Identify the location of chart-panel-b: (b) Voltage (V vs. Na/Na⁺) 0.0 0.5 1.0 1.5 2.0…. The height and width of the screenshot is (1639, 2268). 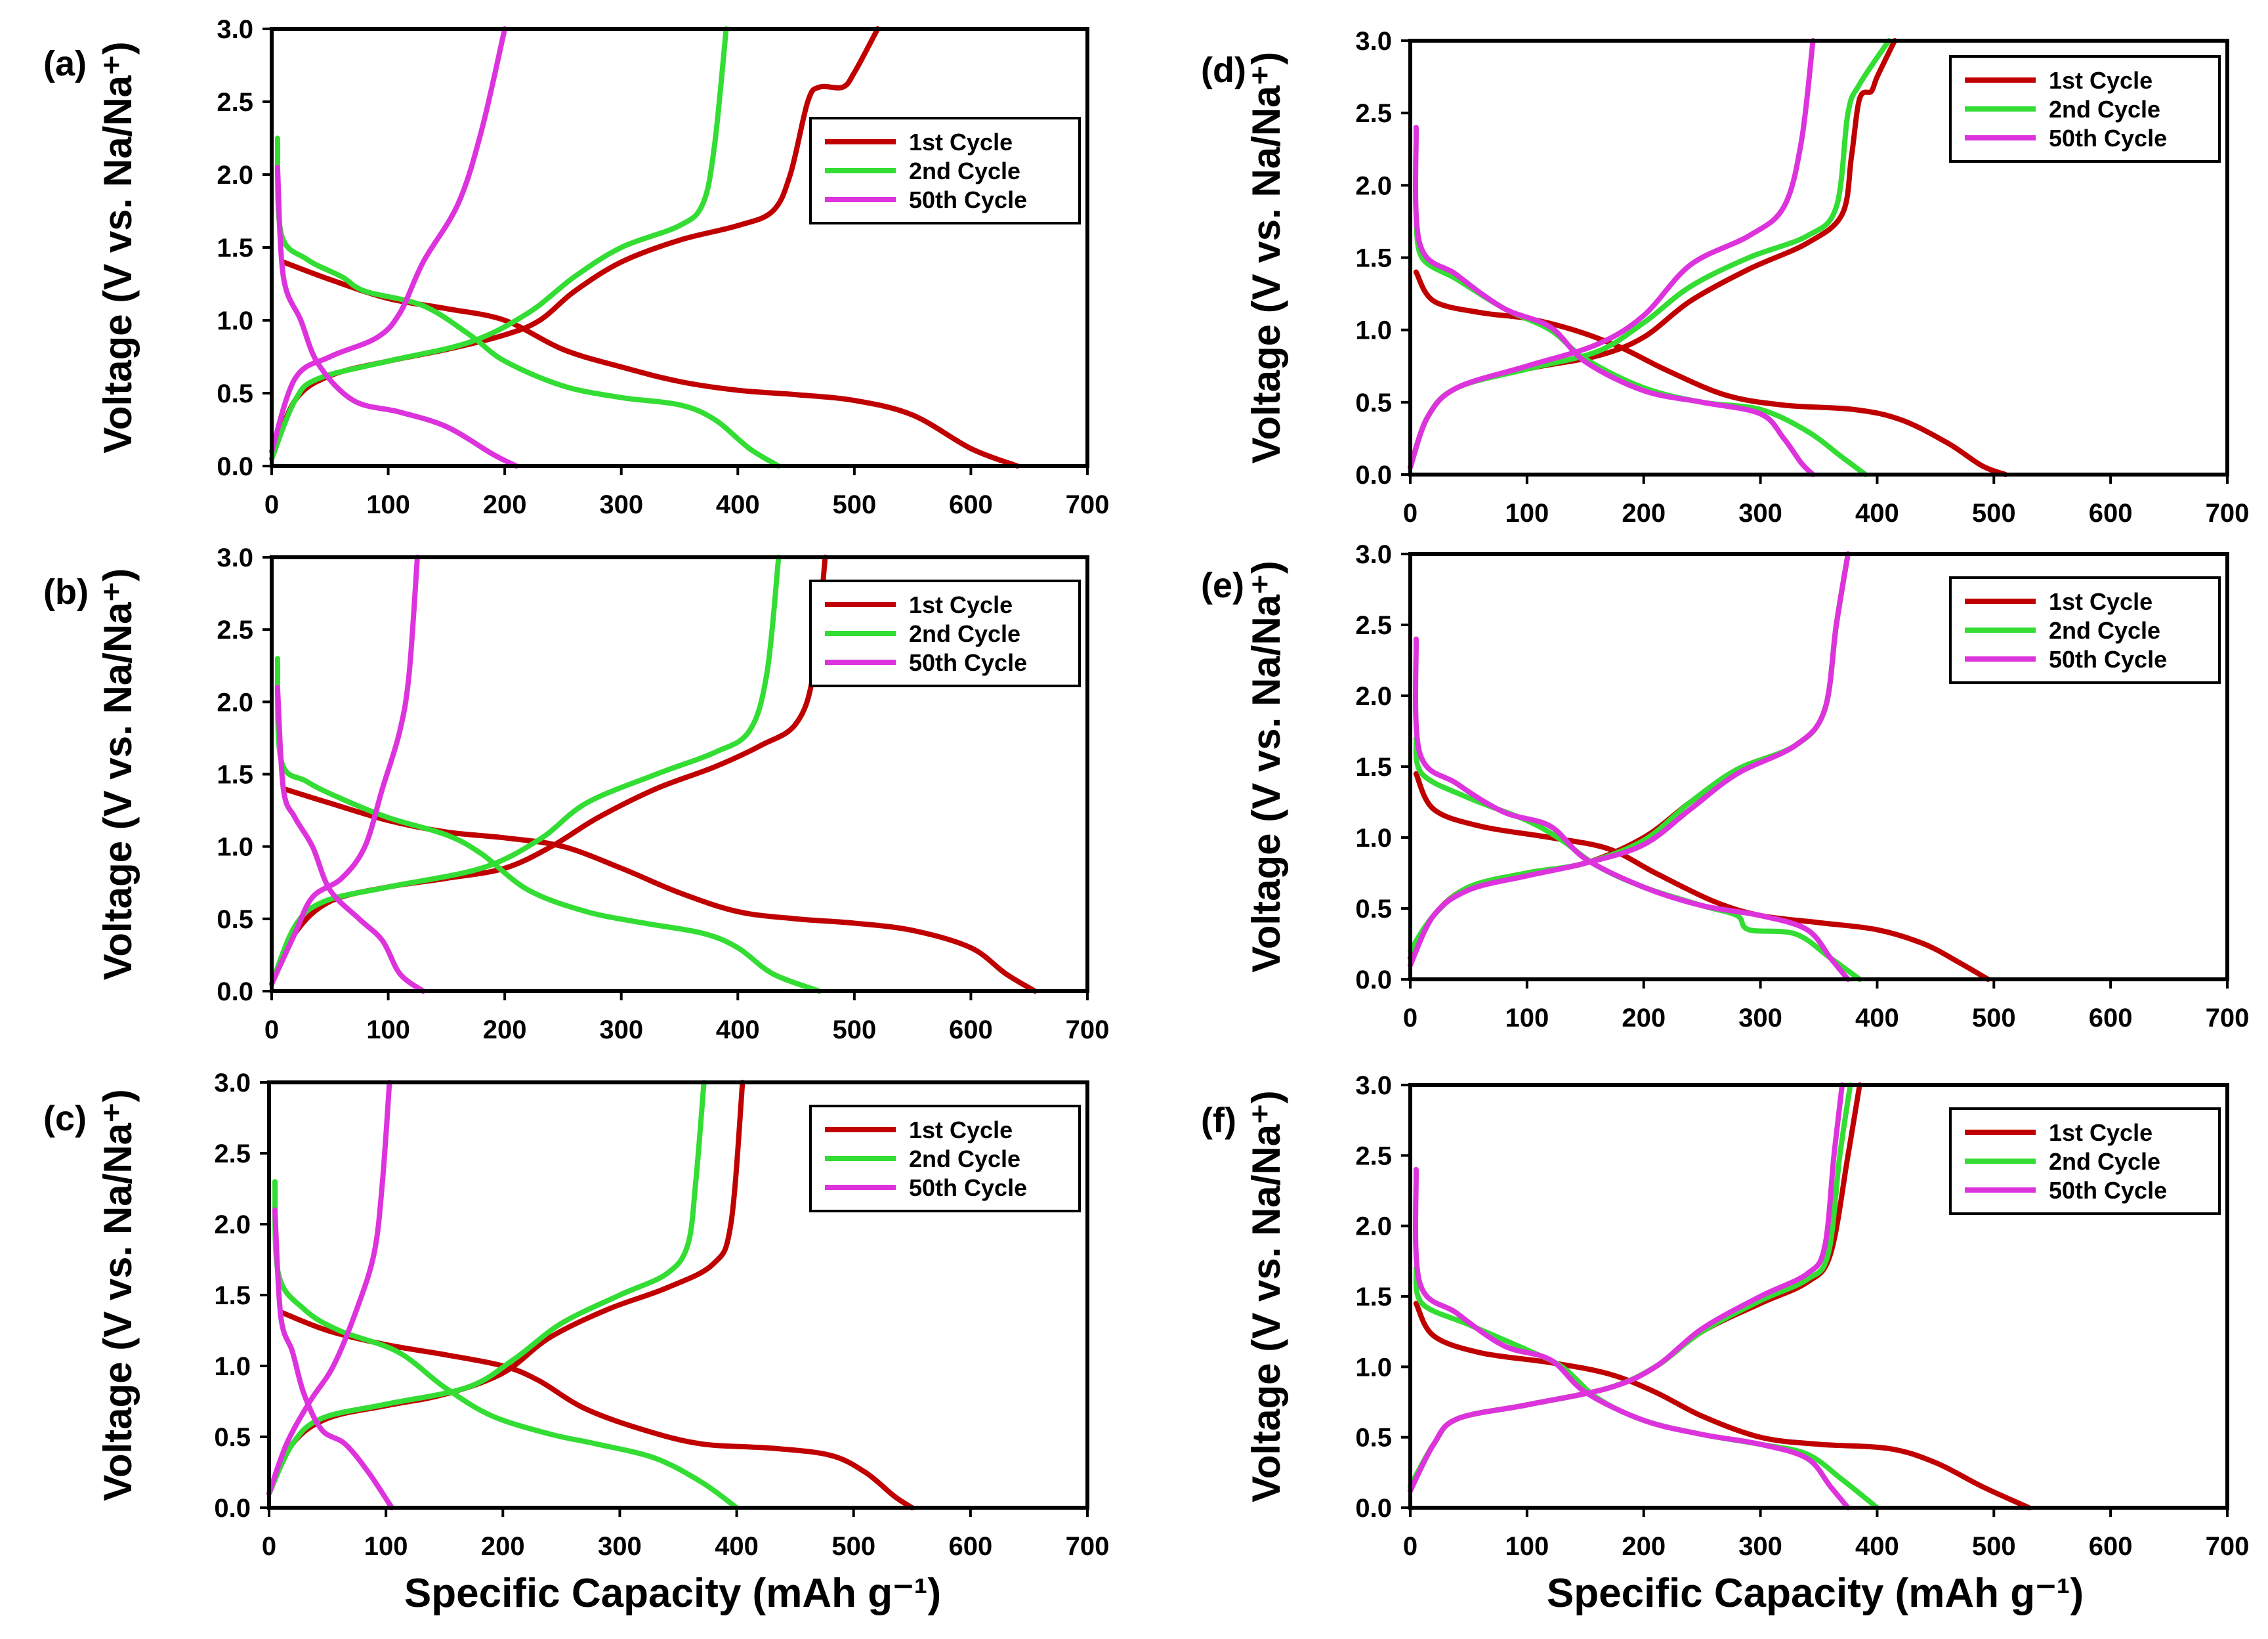
(576, 793).